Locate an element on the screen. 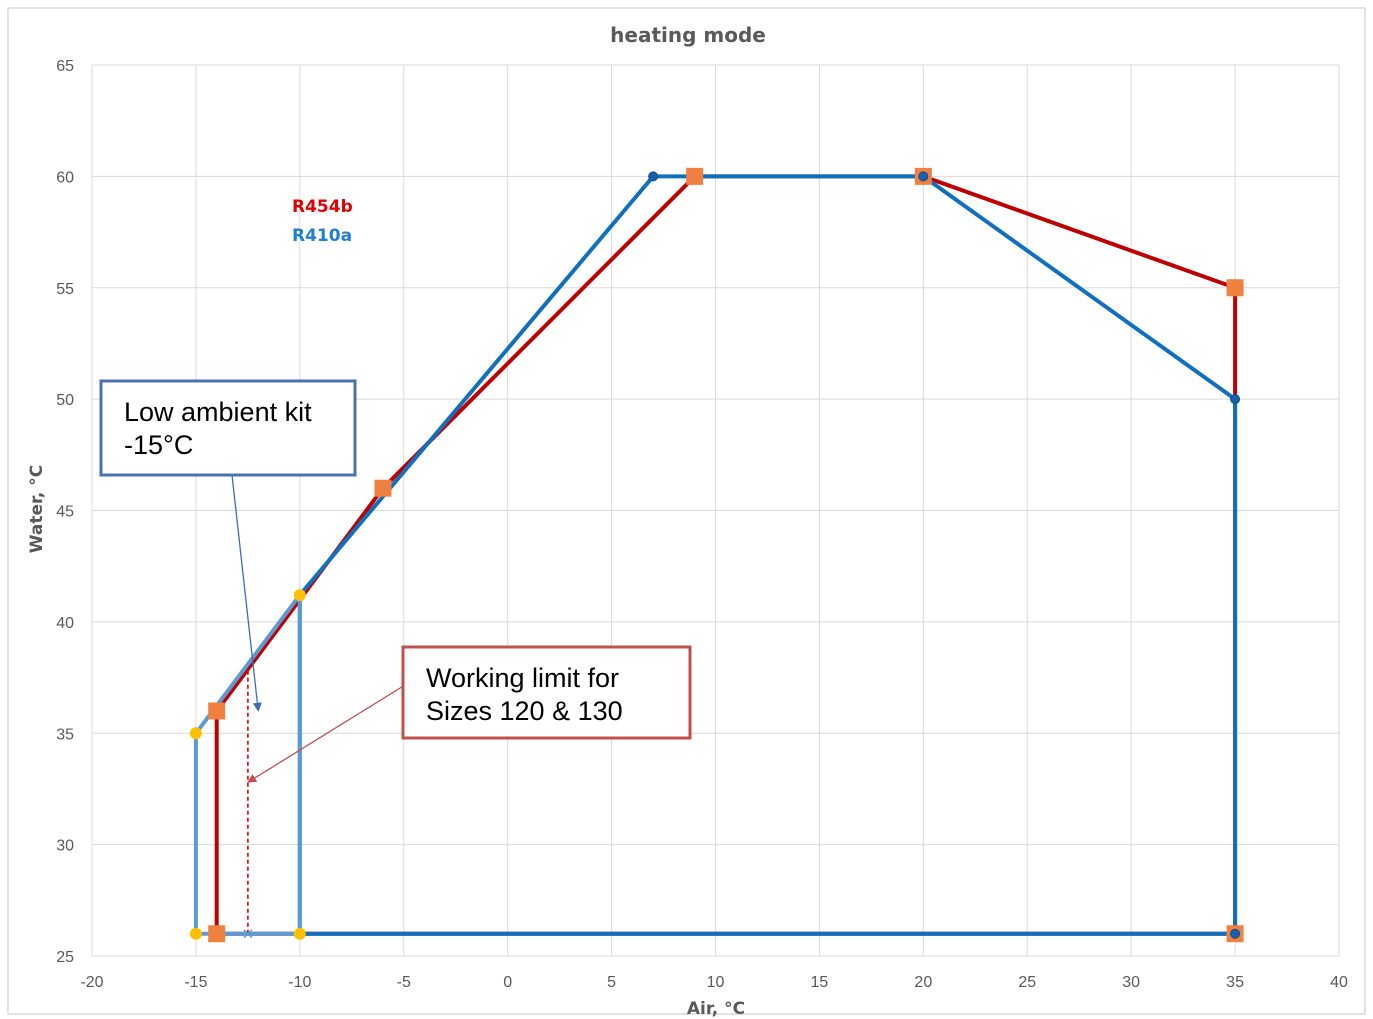 The image size is (1373, 1019). y-tick-label: 25 is located at coordinates (65, 957).